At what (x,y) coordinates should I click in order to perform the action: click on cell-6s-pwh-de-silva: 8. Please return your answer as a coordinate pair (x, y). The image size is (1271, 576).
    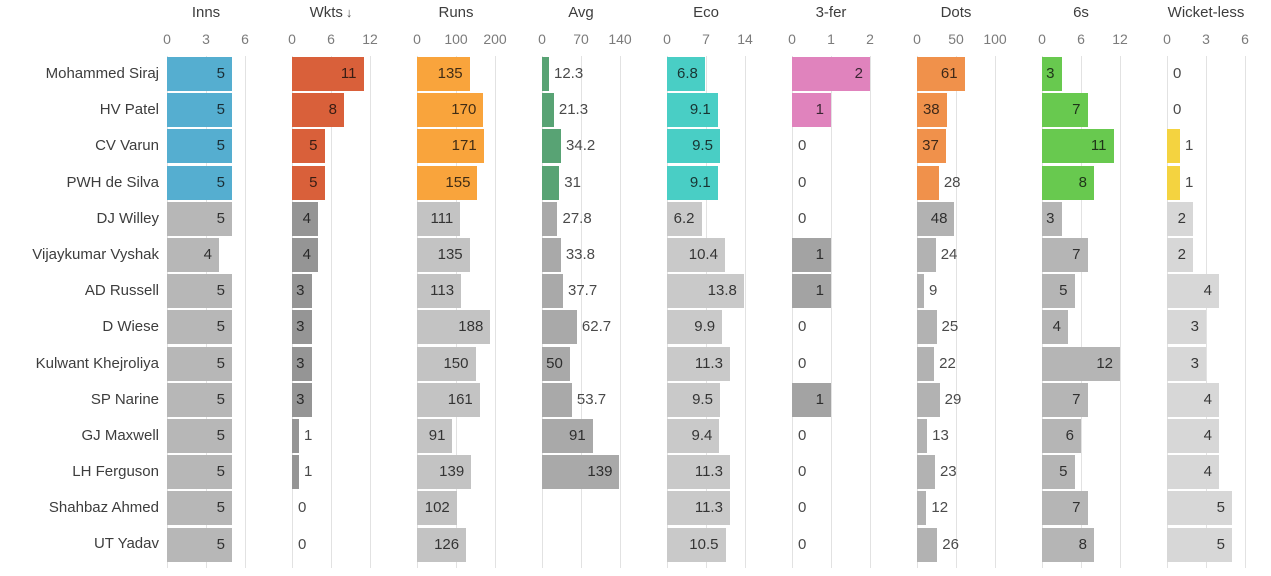
    Looking at the image, I should click on (1104, 183).